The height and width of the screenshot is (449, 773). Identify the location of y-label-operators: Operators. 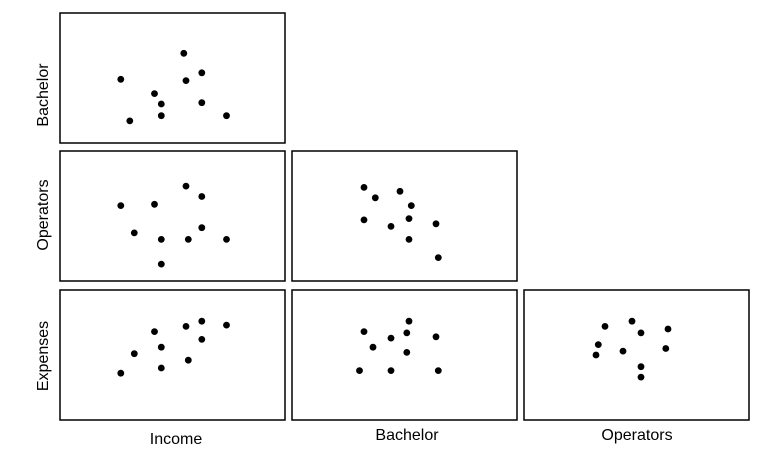
(43, 214).